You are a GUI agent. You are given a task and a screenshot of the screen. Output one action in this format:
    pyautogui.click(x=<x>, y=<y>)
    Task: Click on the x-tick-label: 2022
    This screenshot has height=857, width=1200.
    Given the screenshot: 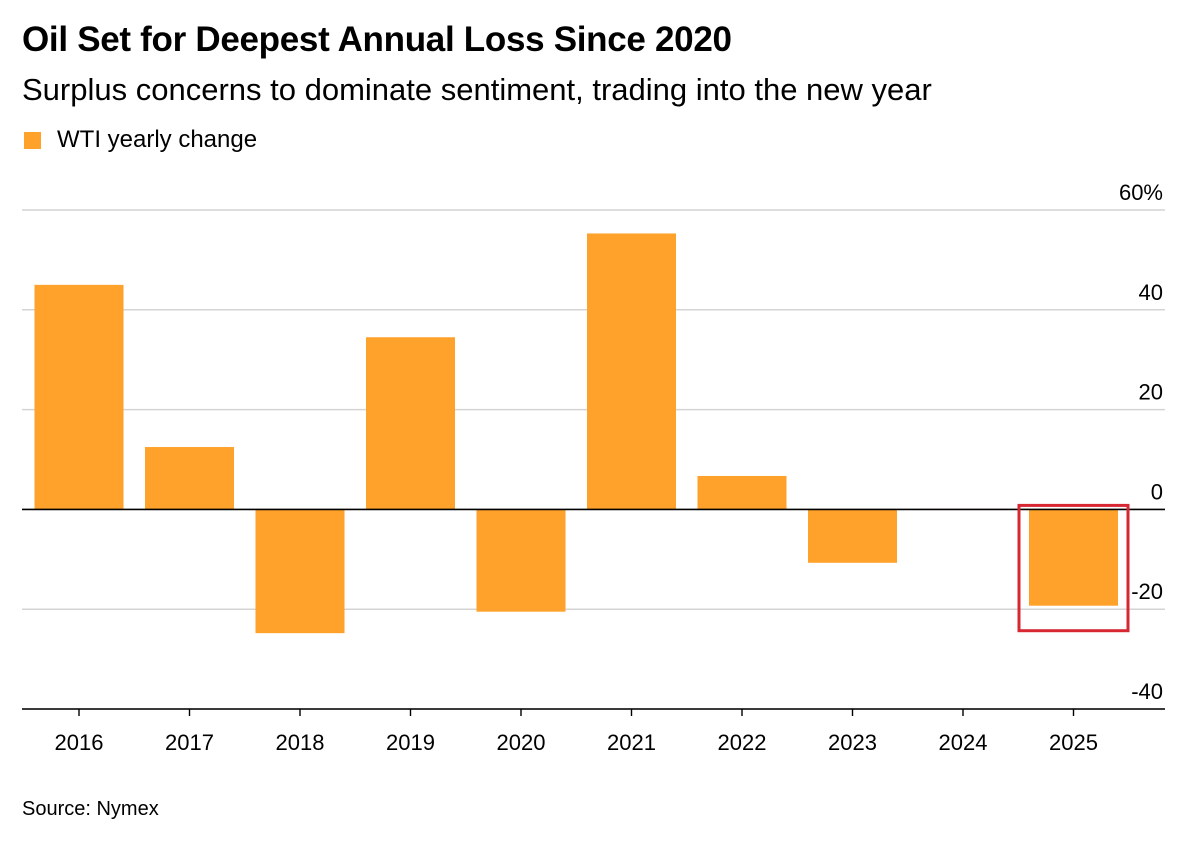 What is the action you would take?
    pyautogui.click(x=742, y=742)
    